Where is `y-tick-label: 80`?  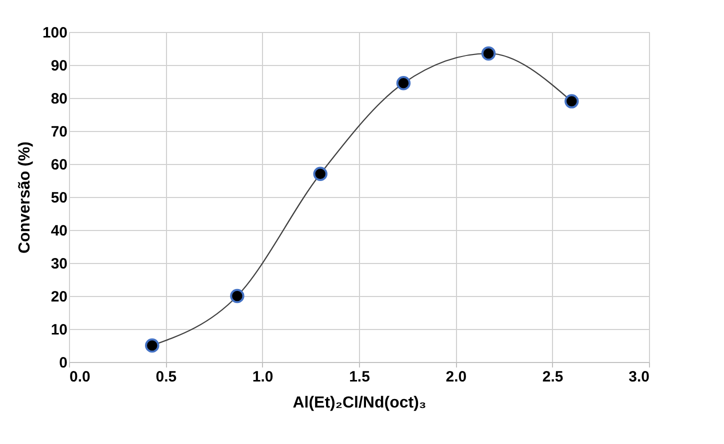
y-tick-label: 80 is located at coordinates (59, 99).